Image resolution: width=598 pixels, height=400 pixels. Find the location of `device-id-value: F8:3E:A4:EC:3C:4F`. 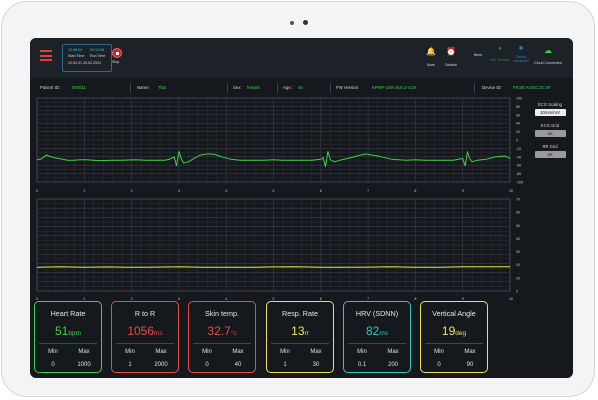

device-id-value: F8:3E:A4:EC:3C:4F is located at coordinates (532, 87).